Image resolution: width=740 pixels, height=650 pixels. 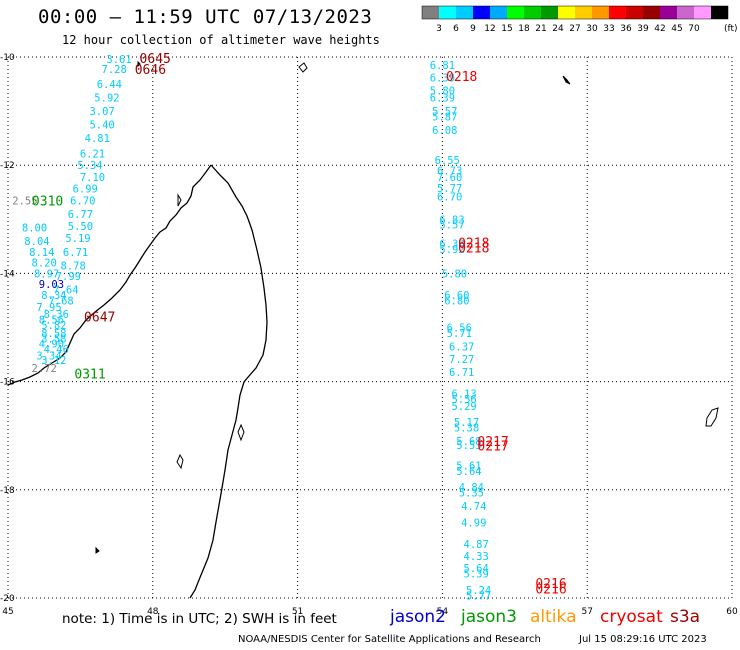 I want to click on x-tick-label: 51, so click(x=297, y=612).